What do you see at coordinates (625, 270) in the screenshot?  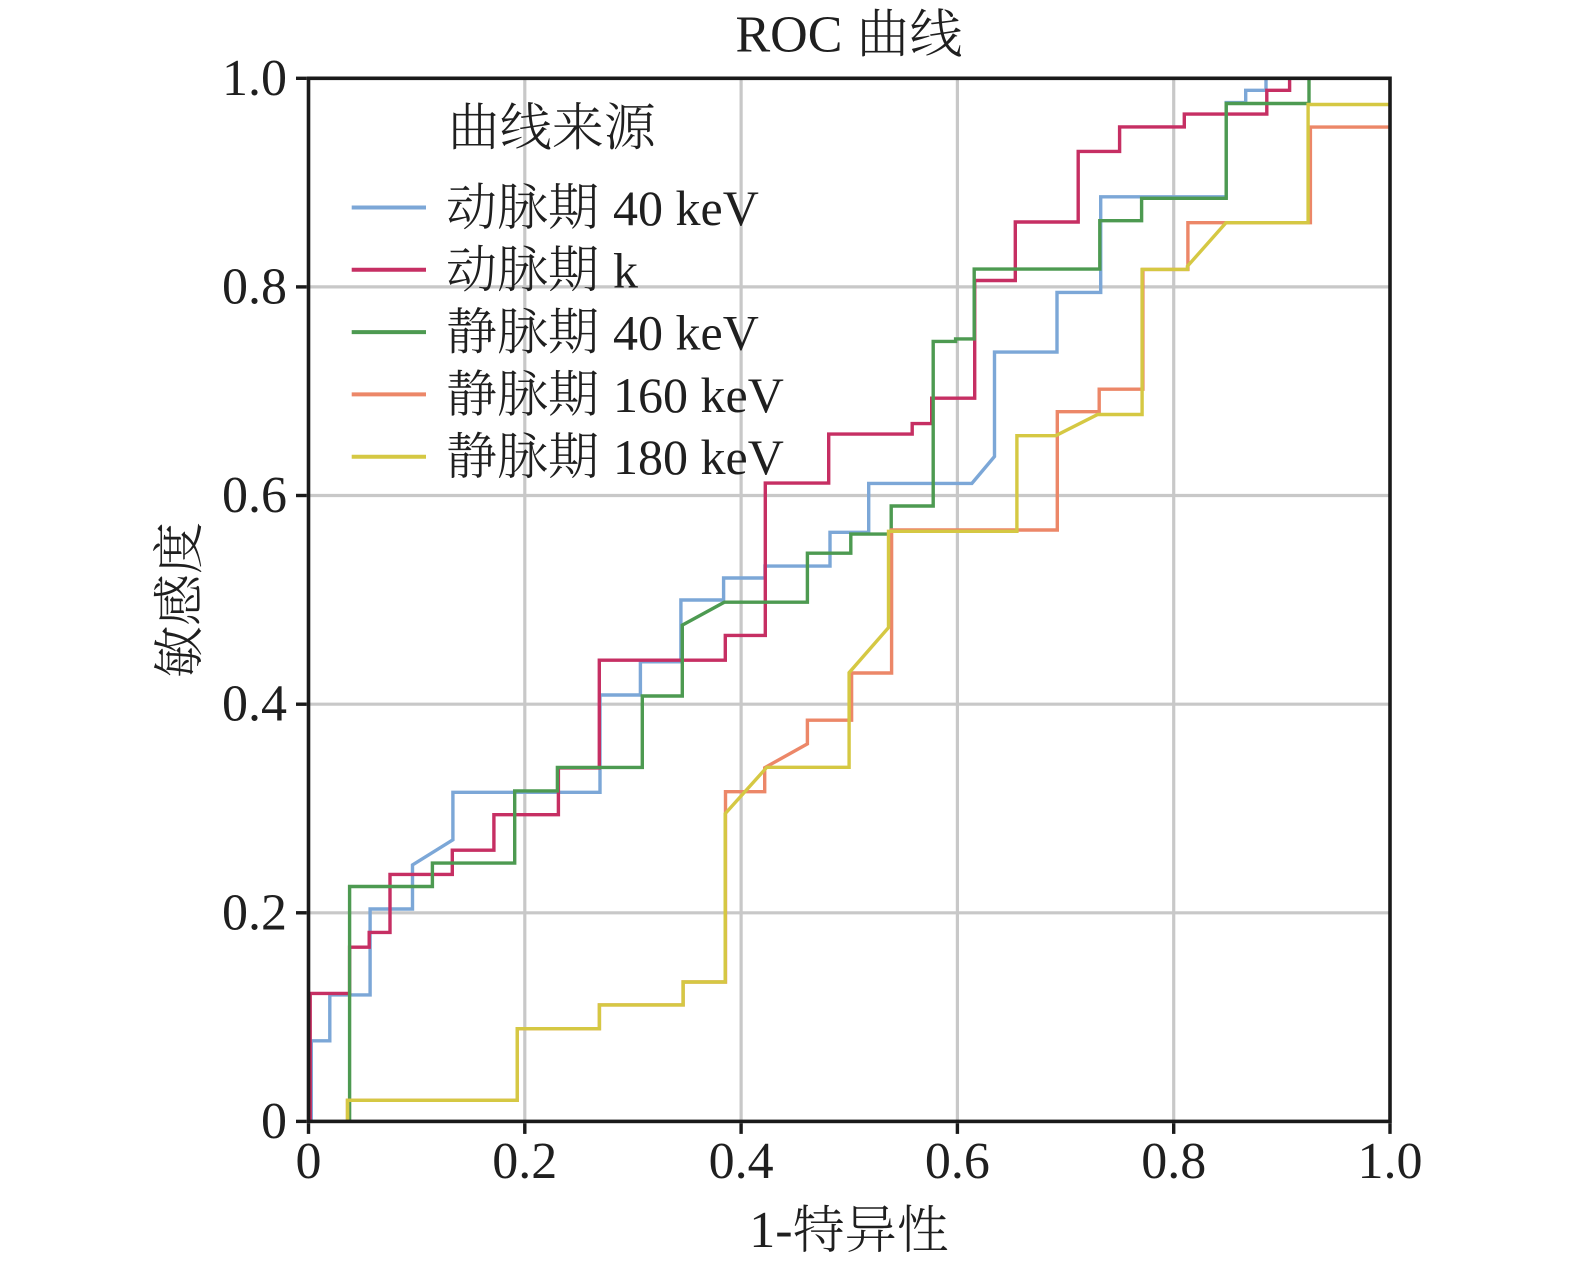 I see `svg-text: k` at bounding box center [625, 270].